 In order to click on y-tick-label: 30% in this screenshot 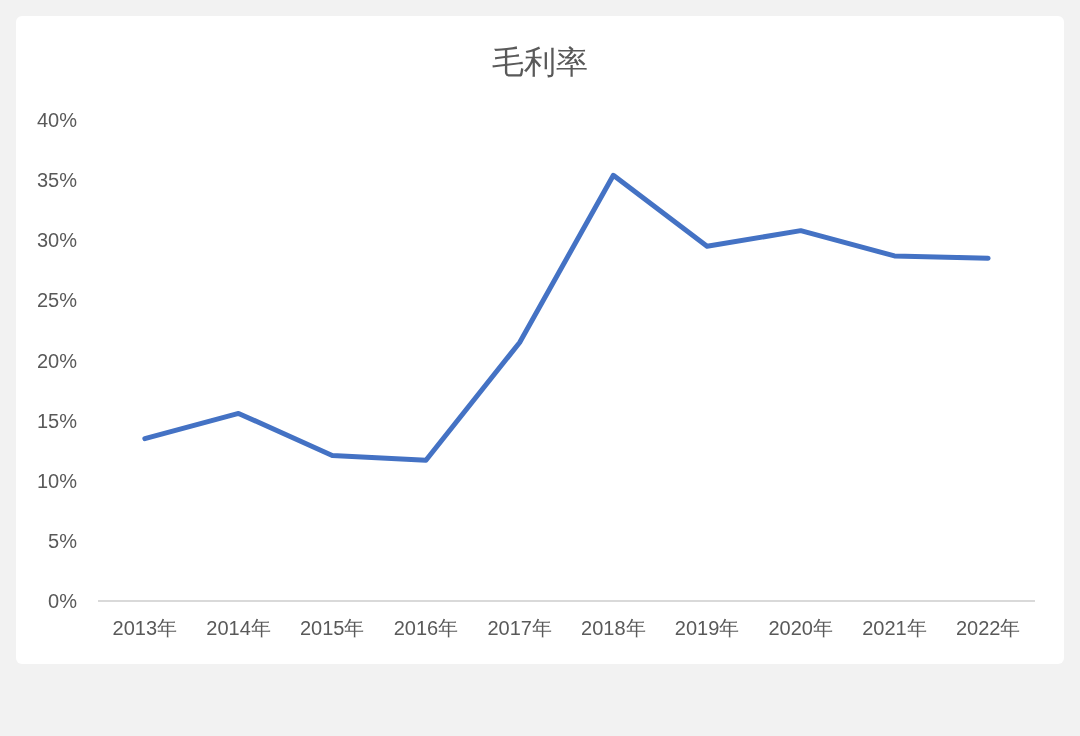, I will do `click(57, 240)`.